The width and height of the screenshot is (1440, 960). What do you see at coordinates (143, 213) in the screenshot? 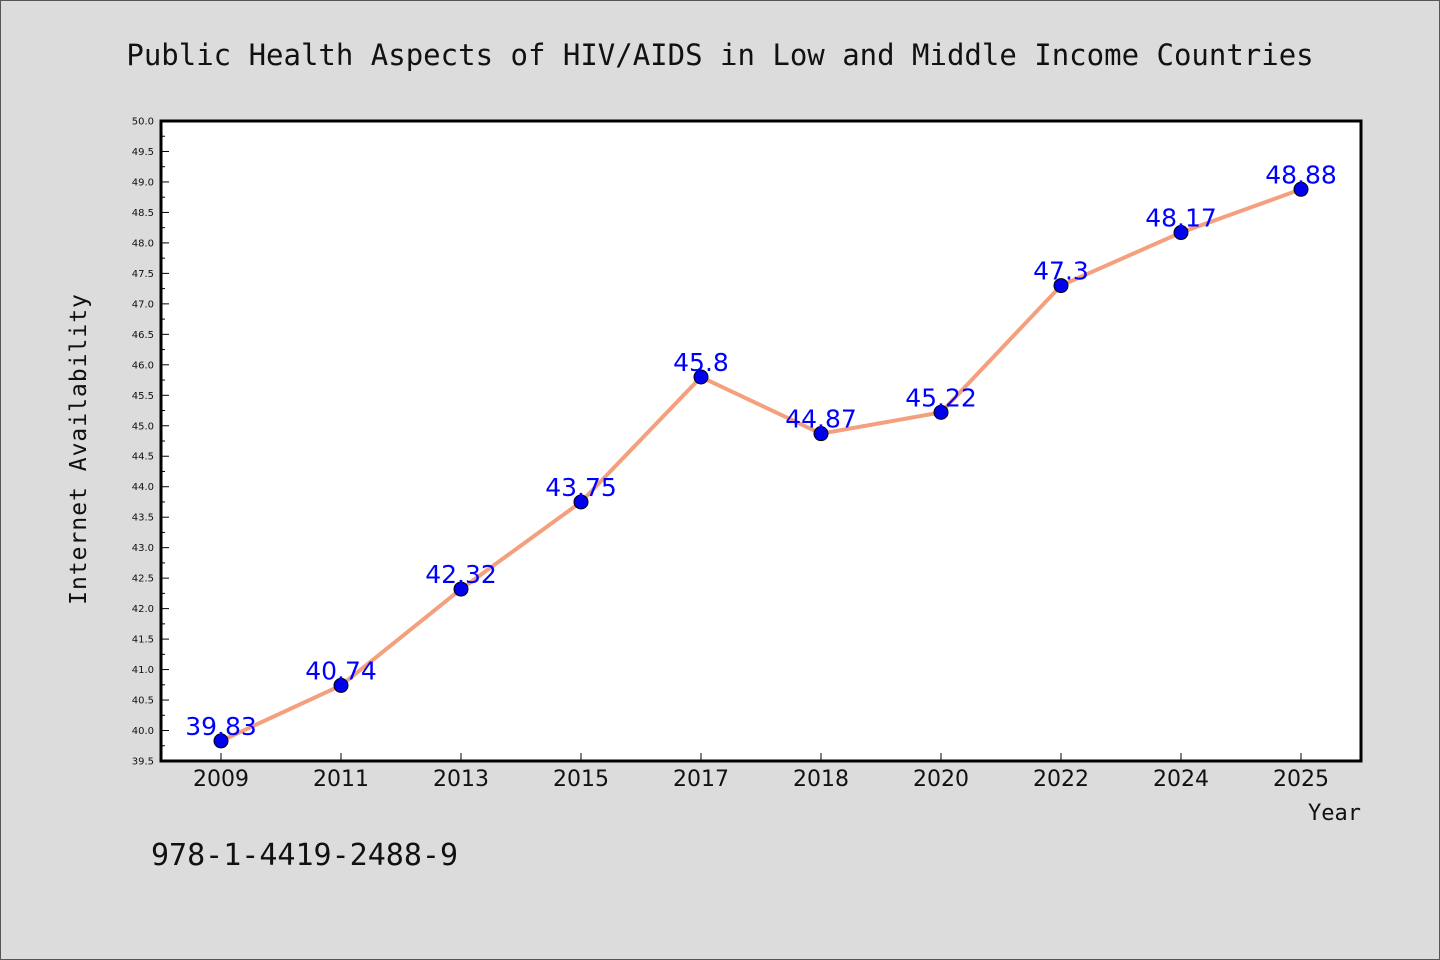
I see `y-tick-label: 48.5` at bounding box center [143, 213].